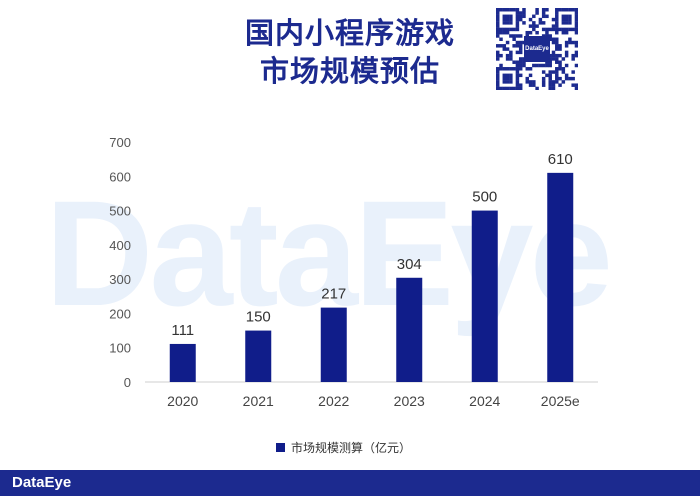 The height and width of the screenshot is (496, 700). I want to click on legend: 市场规模测算（亿元）, so click(343, 447).